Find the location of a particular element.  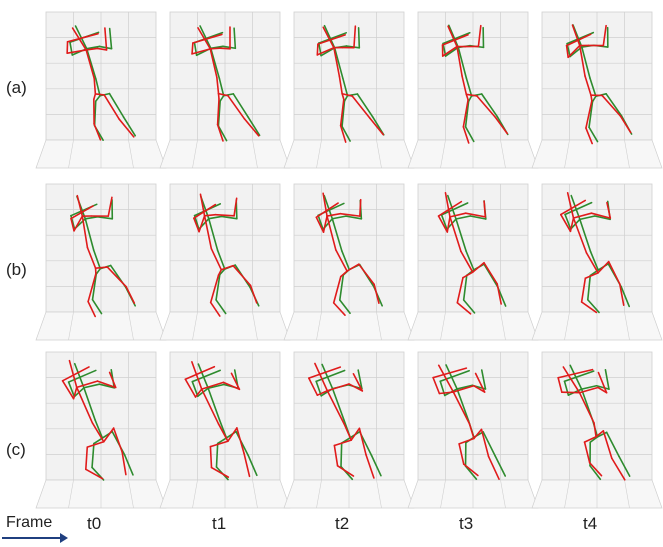

pose-panel-r0-c3 is located at coordinates (473, 90).